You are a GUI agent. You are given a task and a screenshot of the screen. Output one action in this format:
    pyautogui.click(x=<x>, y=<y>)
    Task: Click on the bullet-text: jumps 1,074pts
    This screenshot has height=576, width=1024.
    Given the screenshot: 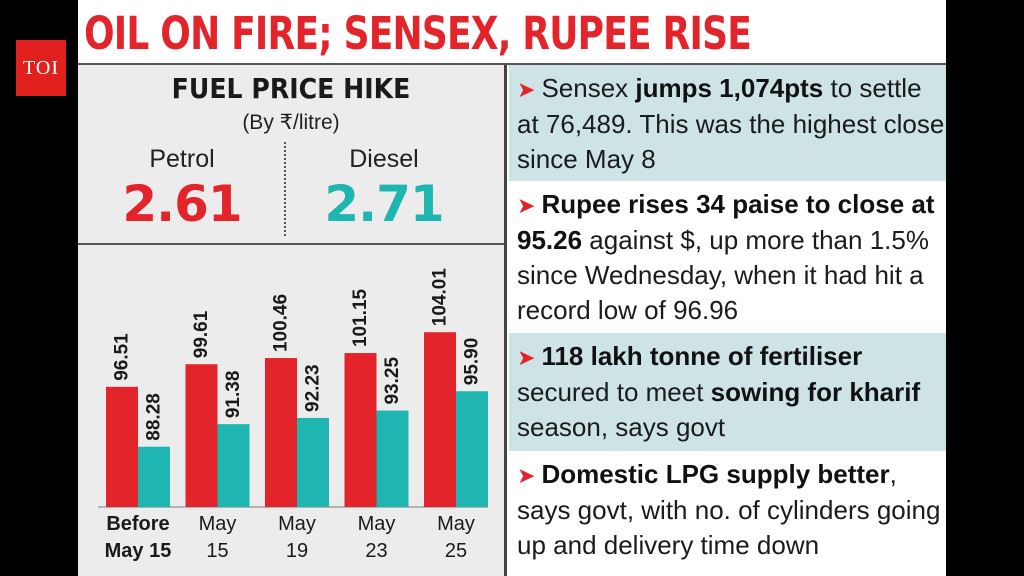 What is the action you would take?
    pyautogui.click(x=729, y=88)
    